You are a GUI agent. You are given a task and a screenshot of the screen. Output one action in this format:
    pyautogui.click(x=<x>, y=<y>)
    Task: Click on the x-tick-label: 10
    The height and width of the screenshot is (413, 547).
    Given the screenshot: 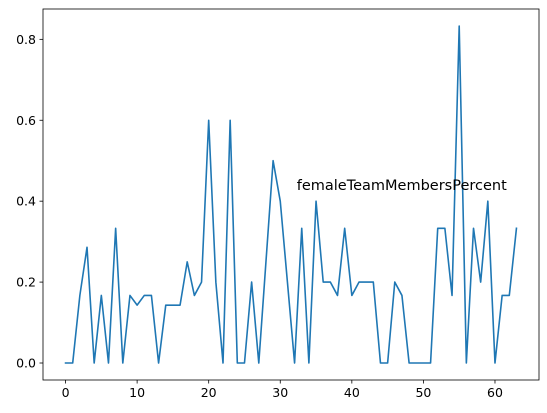 What is the action you would take?
    pyautogui.click(x=137, y=392)
    